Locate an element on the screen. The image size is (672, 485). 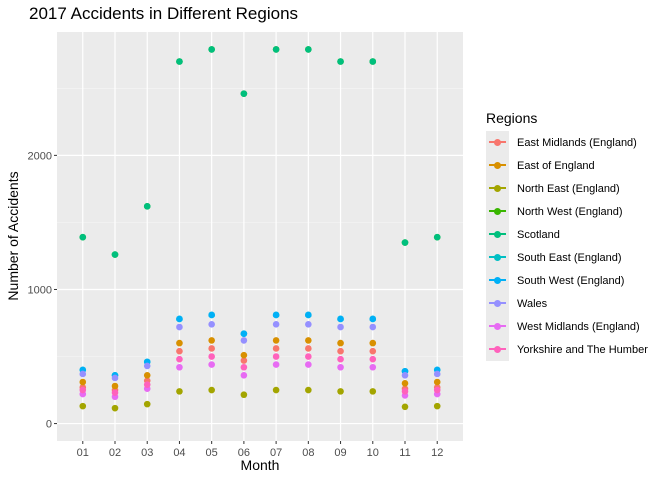
x-tick-label: 12 is located at coordinates (437, 453).